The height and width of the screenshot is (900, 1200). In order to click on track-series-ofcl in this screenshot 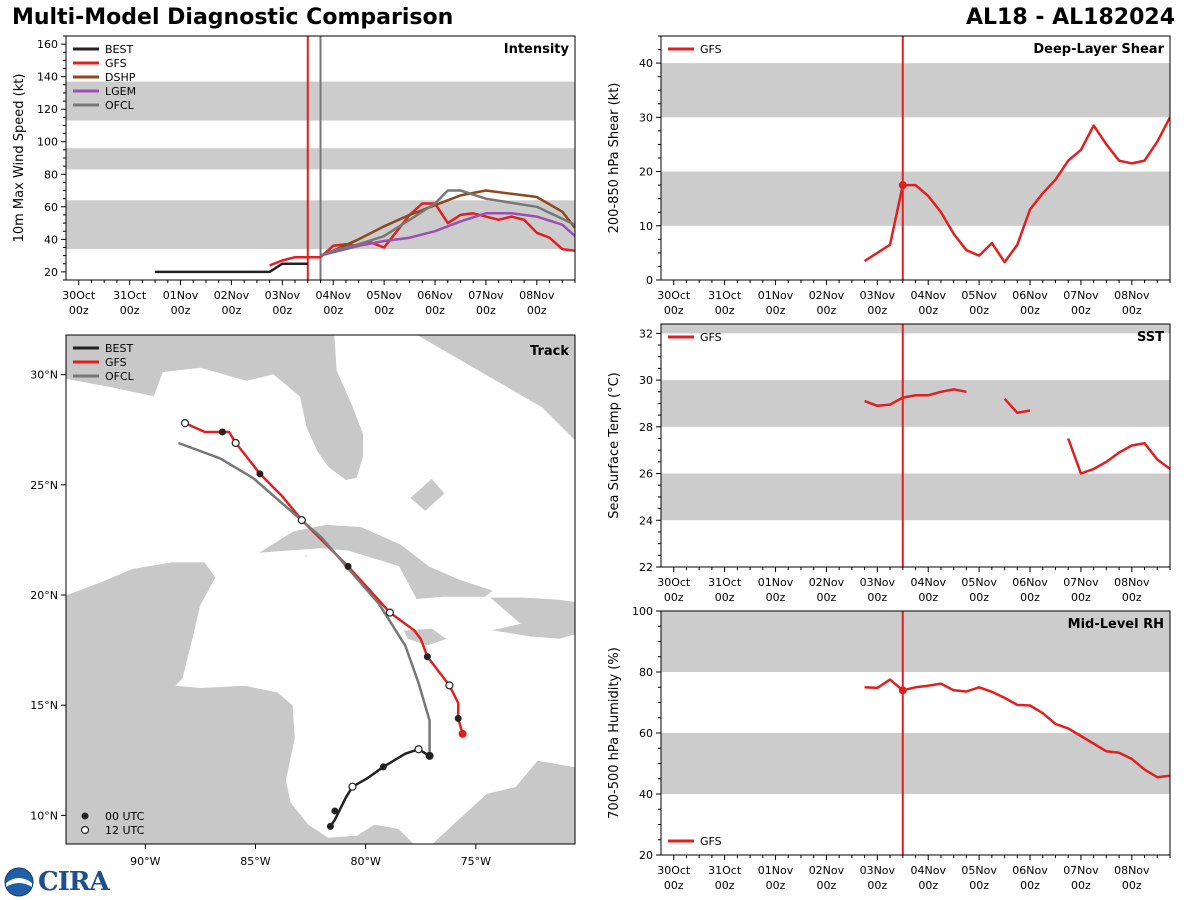, I will do `click(304, 598)`.